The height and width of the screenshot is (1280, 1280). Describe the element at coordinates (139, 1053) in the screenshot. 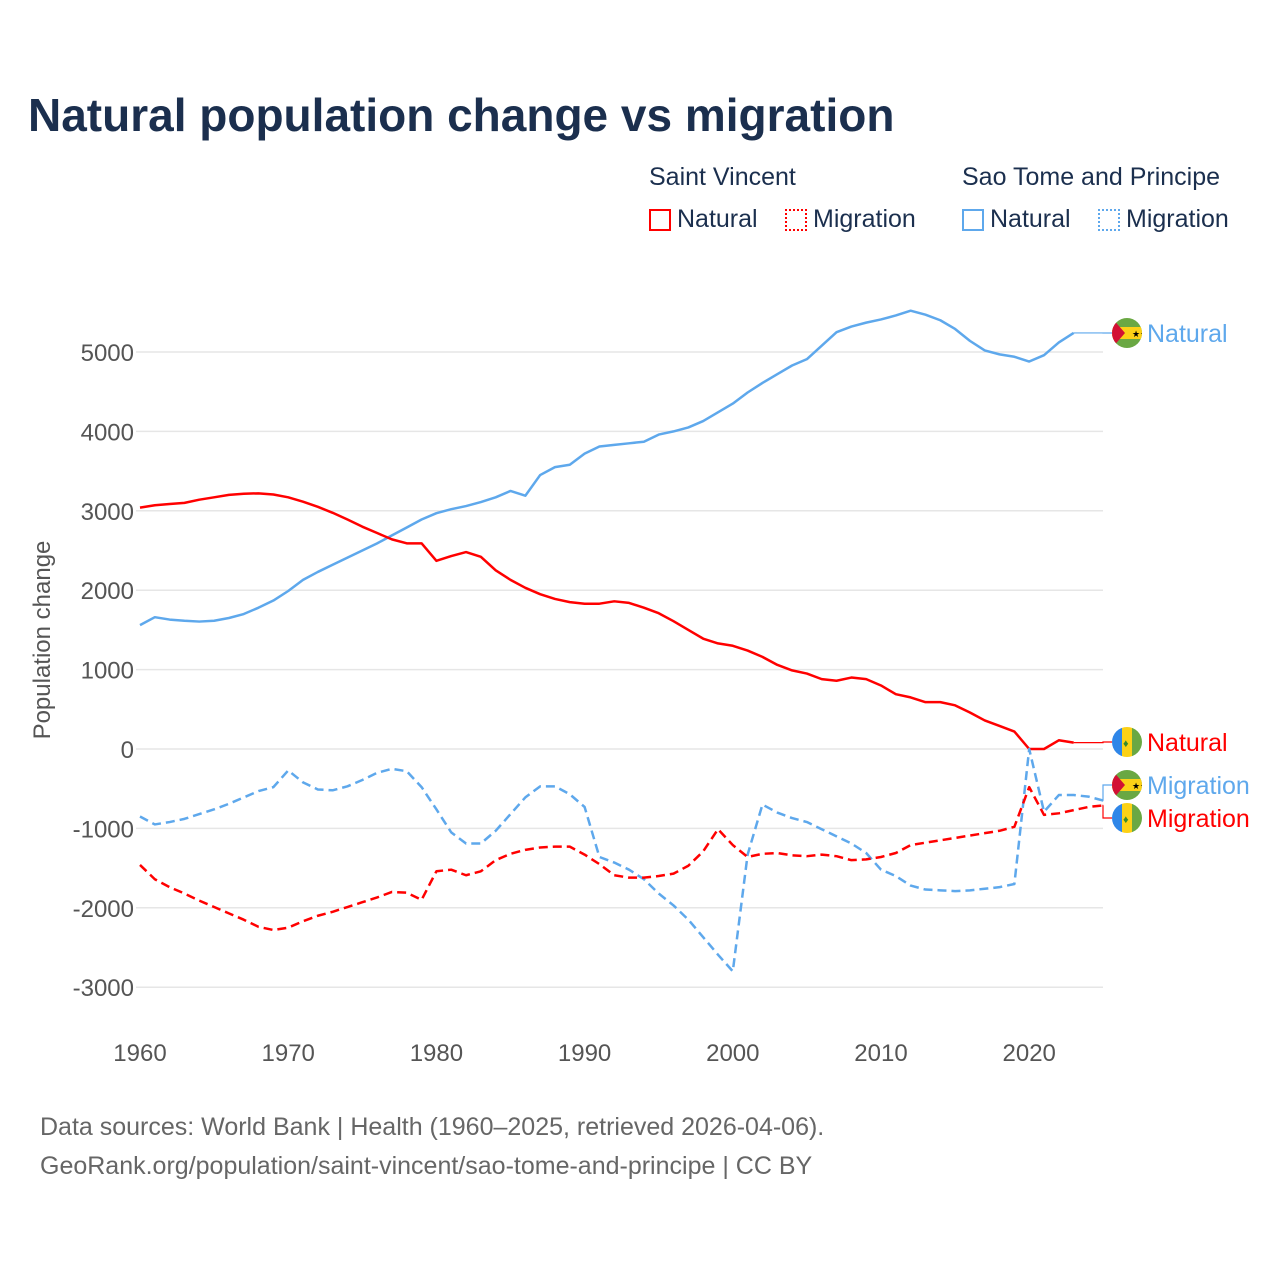

I see `x-tick-label: 1960` at that location.